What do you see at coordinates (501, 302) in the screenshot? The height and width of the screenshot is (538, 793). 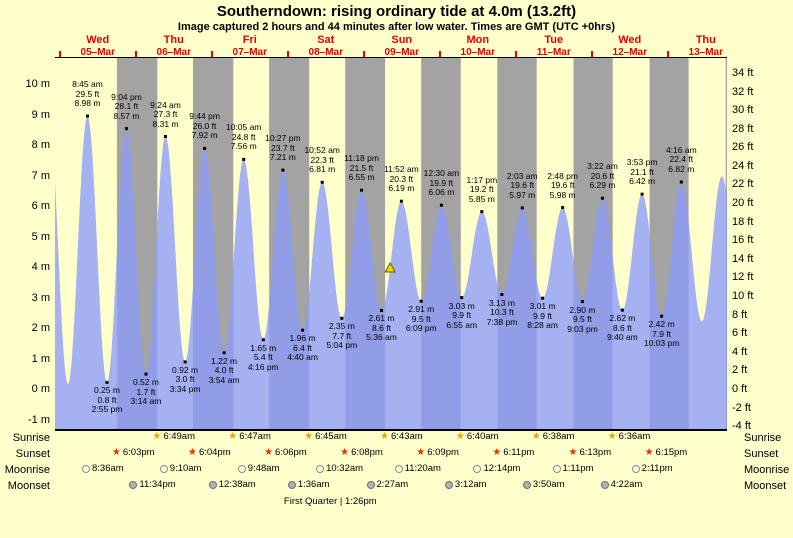 I see `tide-label-line: 3.13 m` at bounding box center [501, 302].